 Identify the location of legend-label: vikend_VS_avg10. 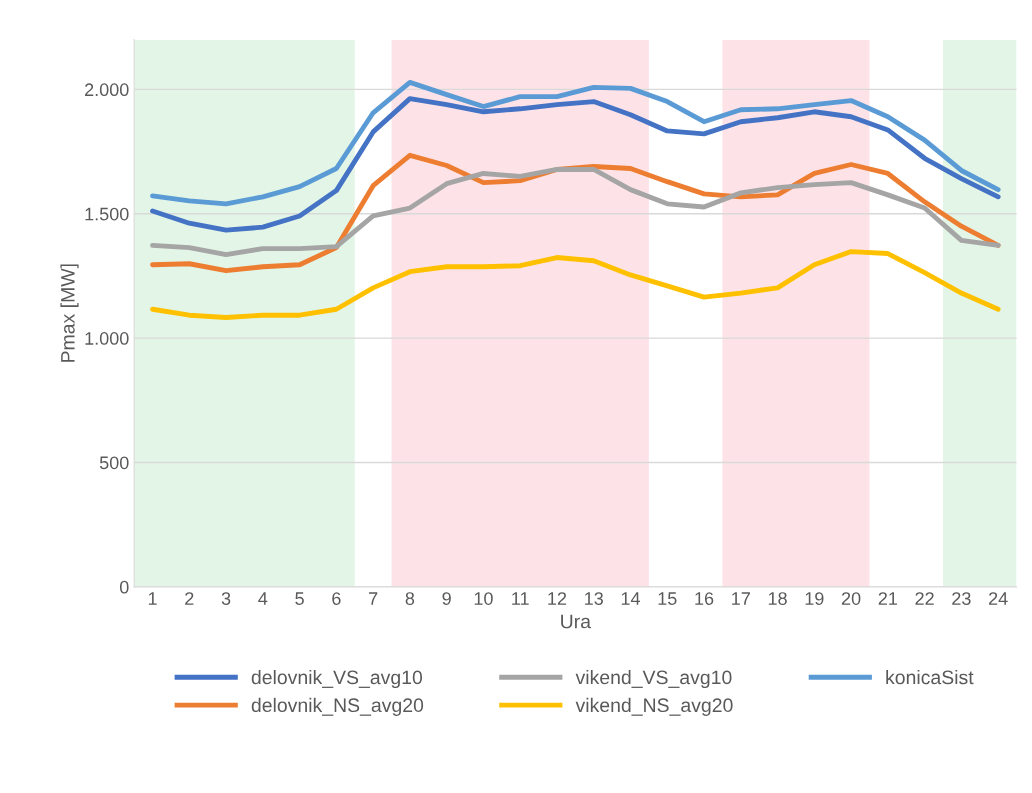
(653, 679).